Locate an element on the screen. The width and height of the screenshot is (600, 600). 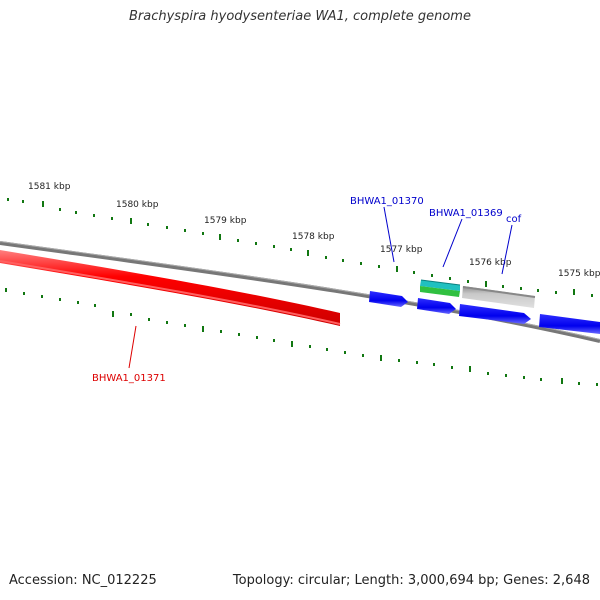
gene-bhwa1-01369-forward is located at coordinates (436, 306).